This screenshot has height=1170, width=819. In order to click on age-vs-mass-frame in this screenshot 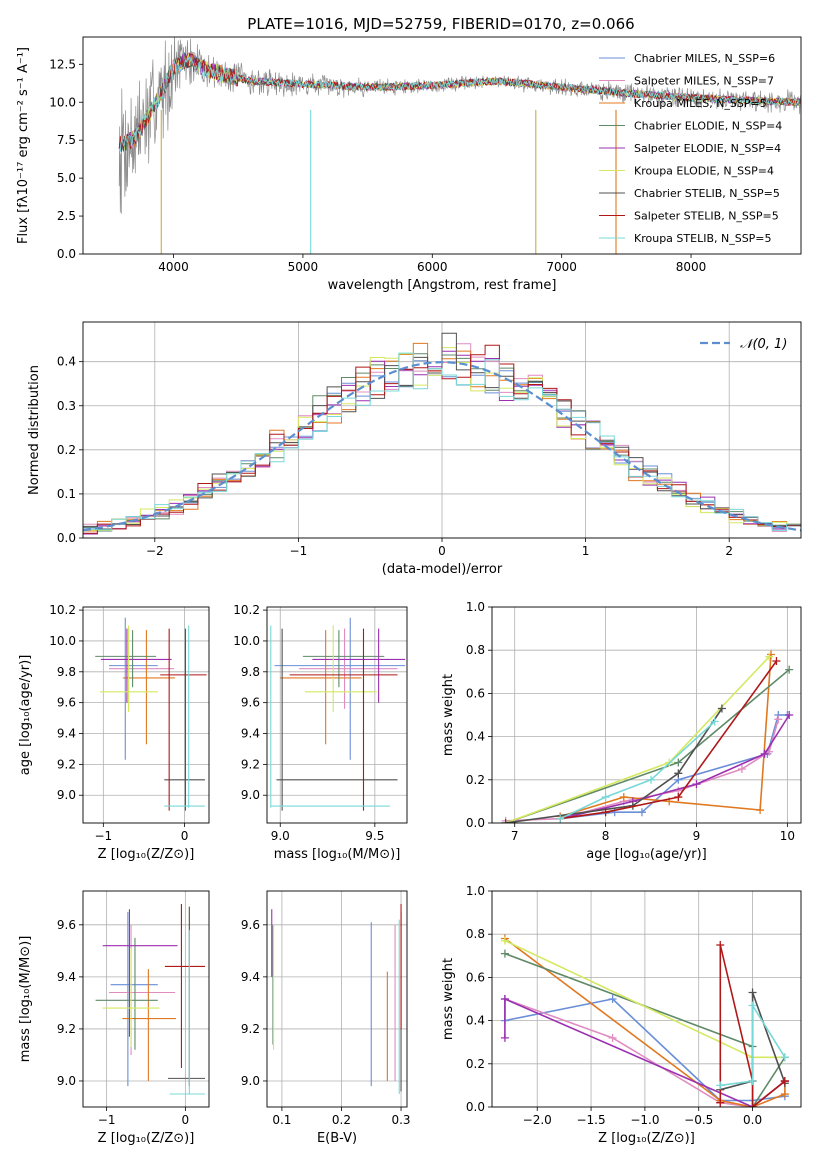, I will do `click(337, 715)`.